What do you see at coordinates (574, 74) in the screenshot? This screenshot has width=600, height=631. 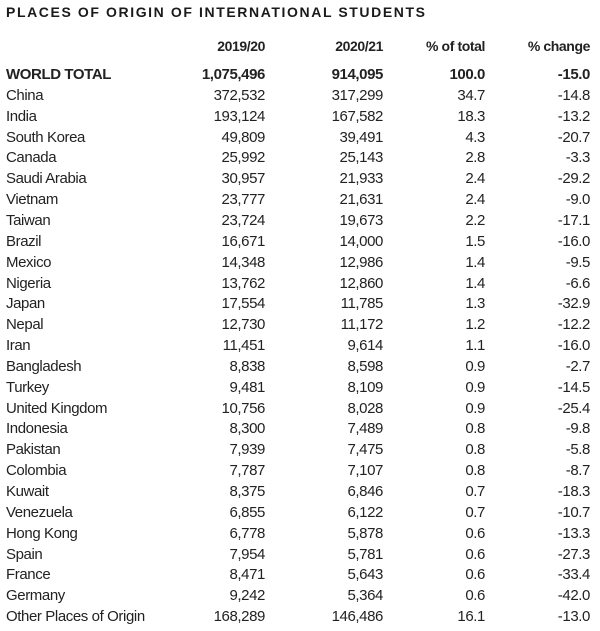 I see `cell: -15.0` at bounding box center [574, 74].